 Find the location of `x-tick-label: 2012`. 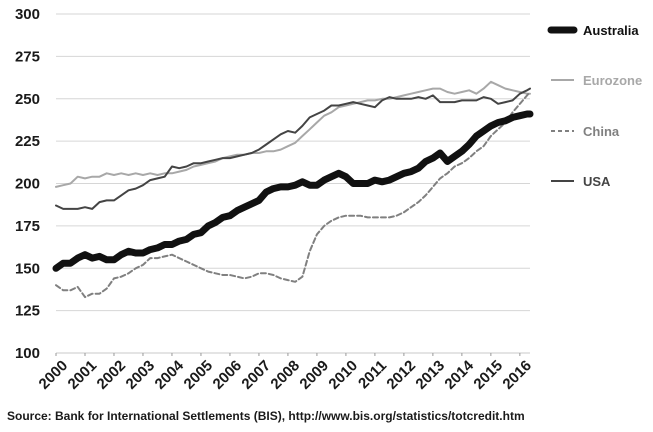

x-tick-label: 2012 is located at coordinates (401, 375).